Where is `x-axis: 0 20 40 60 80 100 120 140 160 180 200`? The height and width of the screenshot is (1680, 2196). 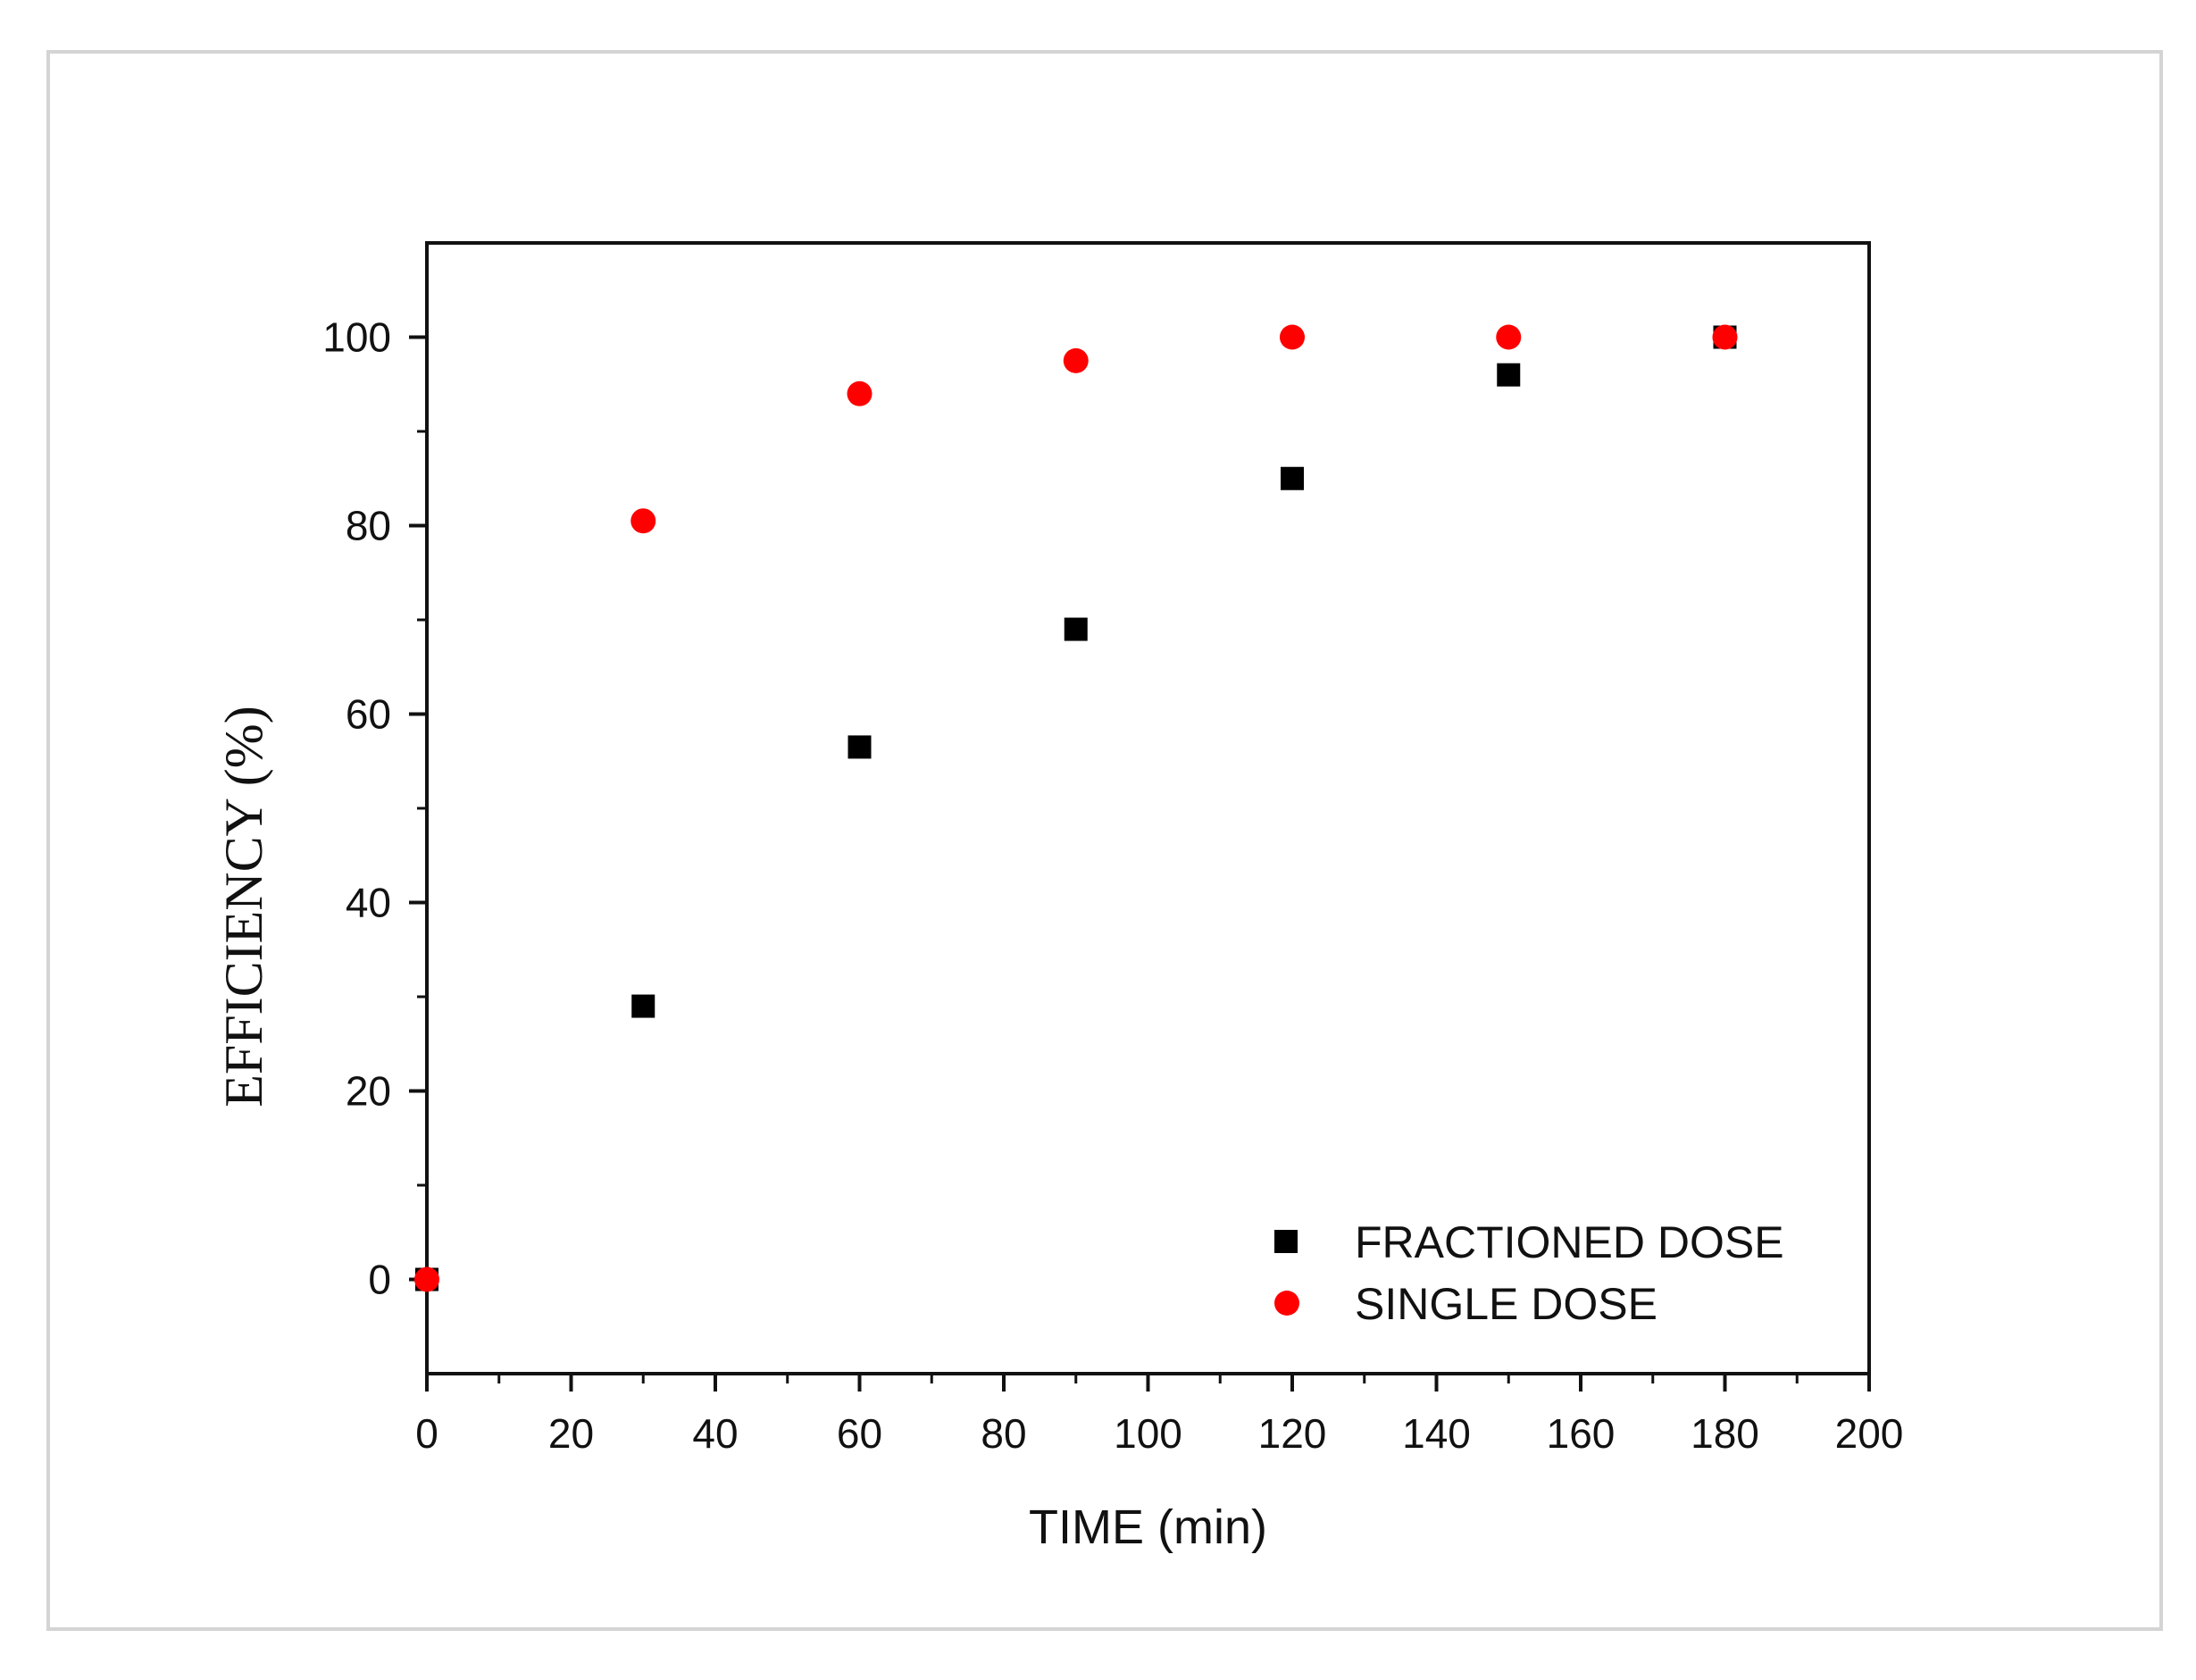
x-axis: 0 20 40 60 80 100 120 140 160 180 200 is located at coordinates (1159, 1415).